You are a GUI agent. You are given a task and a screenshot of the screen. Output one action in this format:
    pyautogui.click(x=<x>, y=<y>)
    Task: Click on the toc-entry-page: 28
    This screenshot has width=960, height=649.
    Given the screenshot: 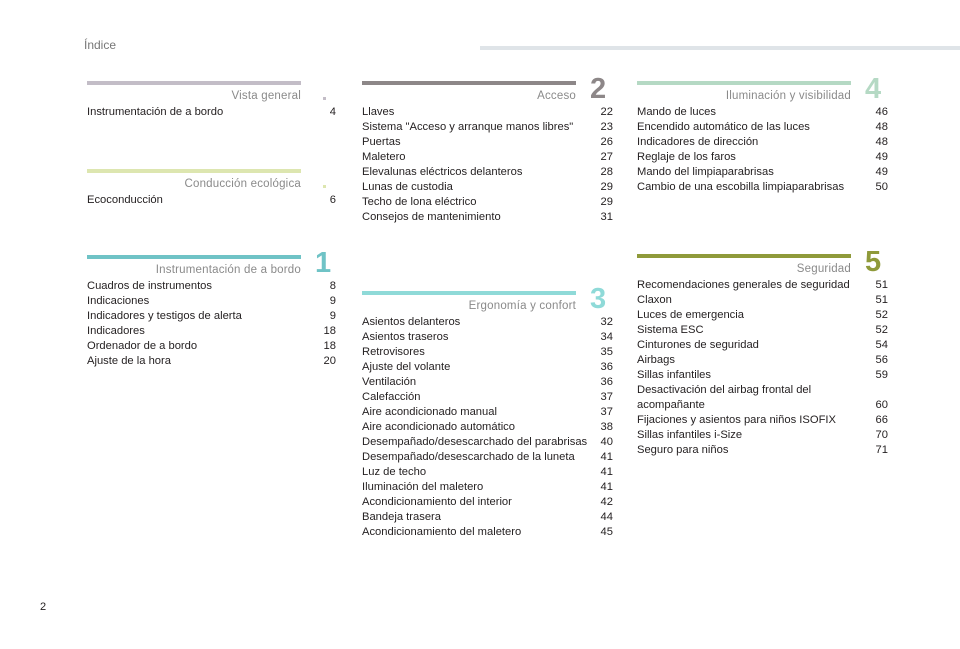 What is the action you would take?
    pyautogui.click(x=606, y=172)
    